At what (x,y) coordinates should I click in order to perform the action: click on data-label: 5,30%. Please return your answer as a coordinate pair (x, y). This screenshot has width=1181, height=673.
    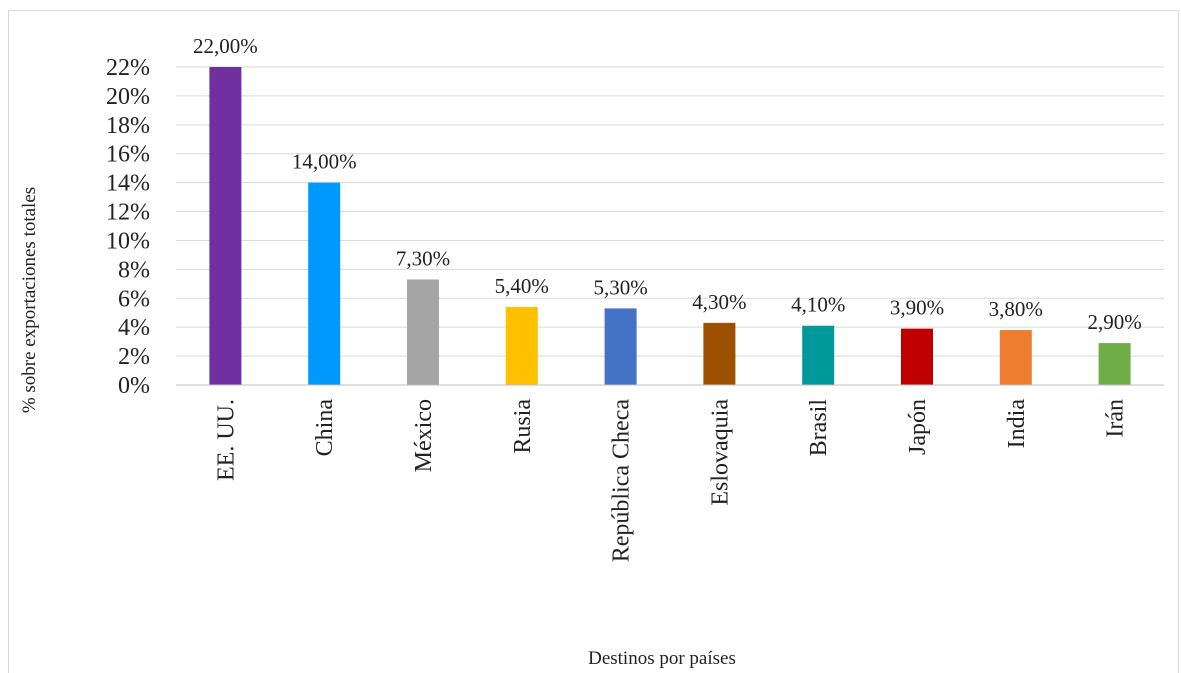
    Looking at the image, I should click on (620, 287).